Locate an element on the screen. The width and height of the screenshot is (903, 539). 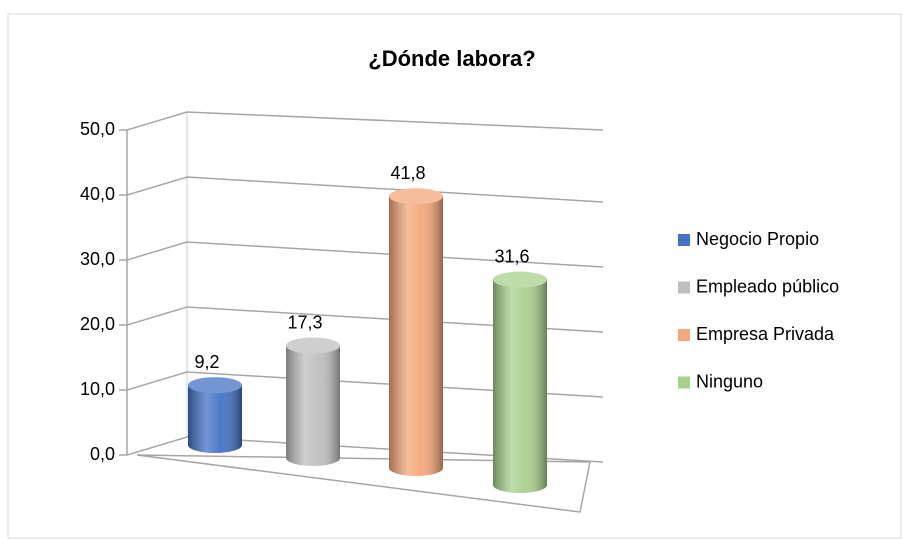
y-tick-label: 40,0 is located at coordinates (97, 194).